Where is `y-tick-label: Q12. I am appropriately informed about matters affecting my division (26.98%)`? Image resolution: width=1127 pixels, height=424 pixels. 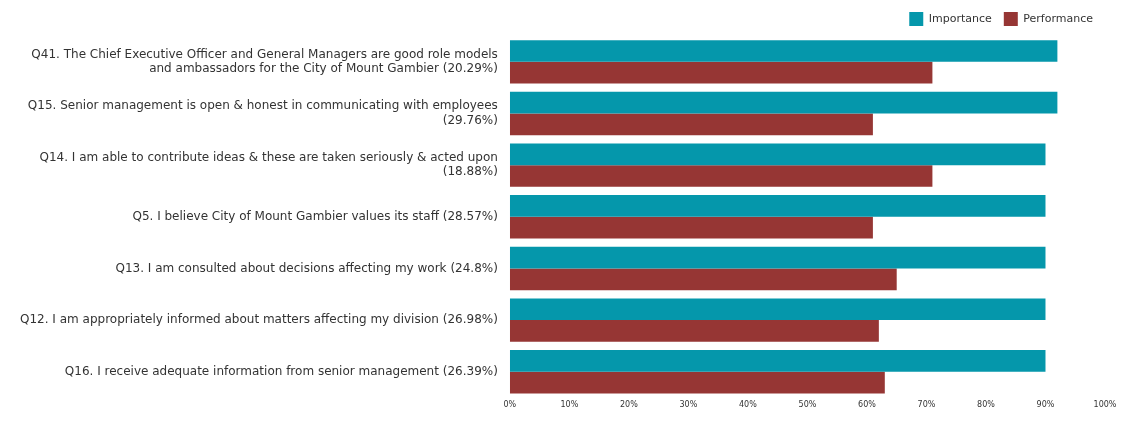 y-tick-label: Q12. I am appropriately informed about matters affecting my division (26.98%) is located at coordinates (259, 319).